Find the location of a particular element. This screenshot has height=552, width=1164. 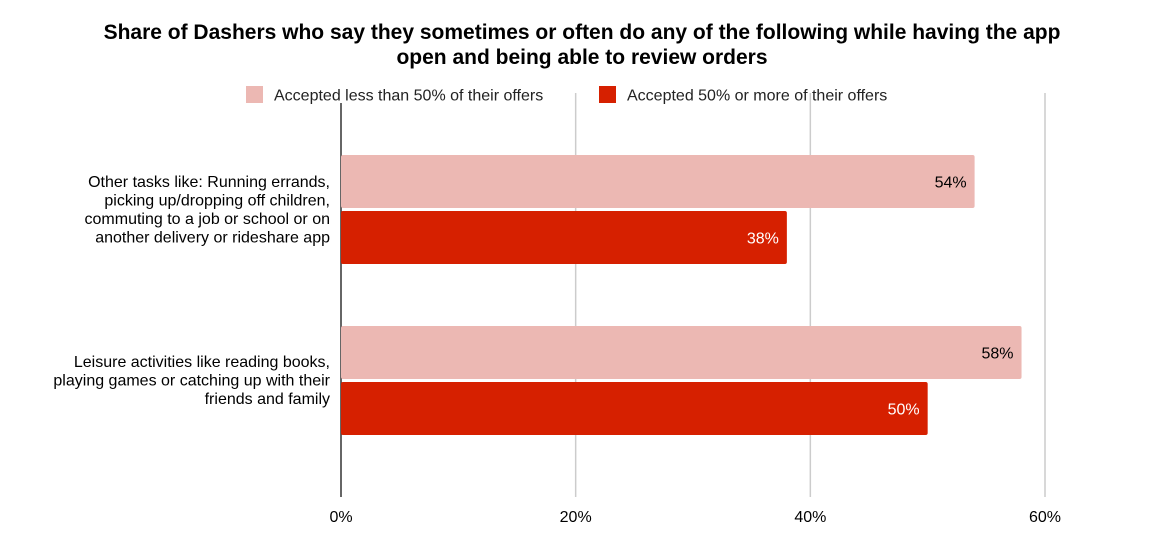

x-tick-label: 40% is located at coordinates (810, 517).